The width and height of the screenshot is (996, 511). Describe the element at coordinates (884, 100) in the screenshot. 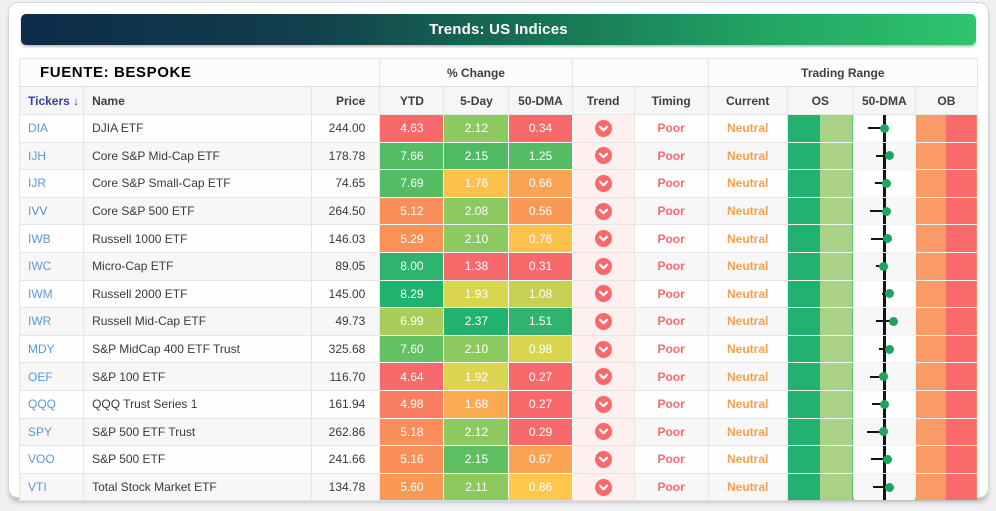

I see `column-header-range-50dma: 50-DMA` at that location.